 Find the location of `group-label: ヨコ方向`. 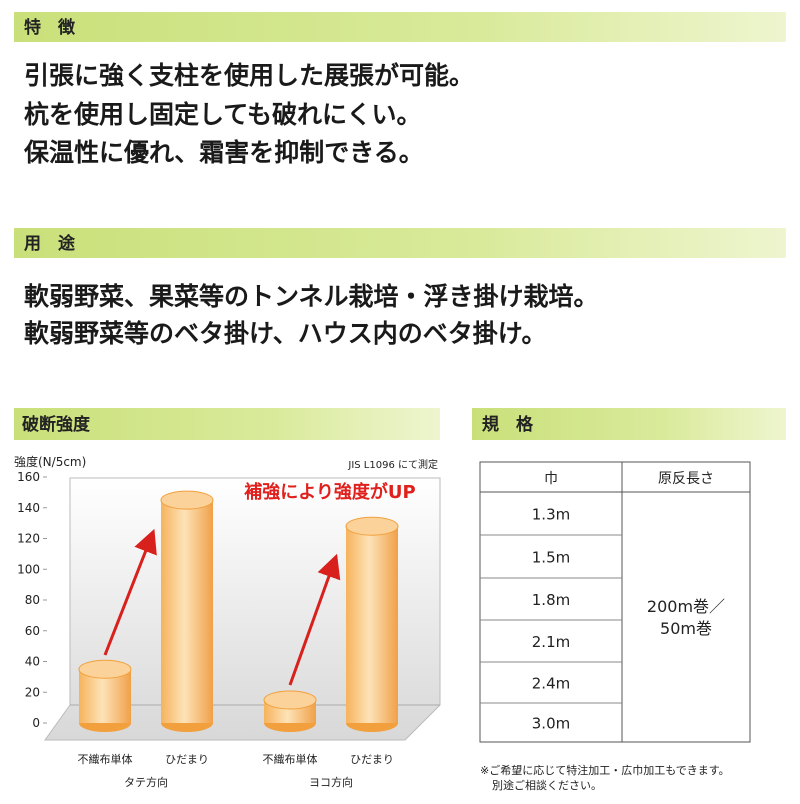

group-label: ヨコ方向 is located at coordinates (331, 782).